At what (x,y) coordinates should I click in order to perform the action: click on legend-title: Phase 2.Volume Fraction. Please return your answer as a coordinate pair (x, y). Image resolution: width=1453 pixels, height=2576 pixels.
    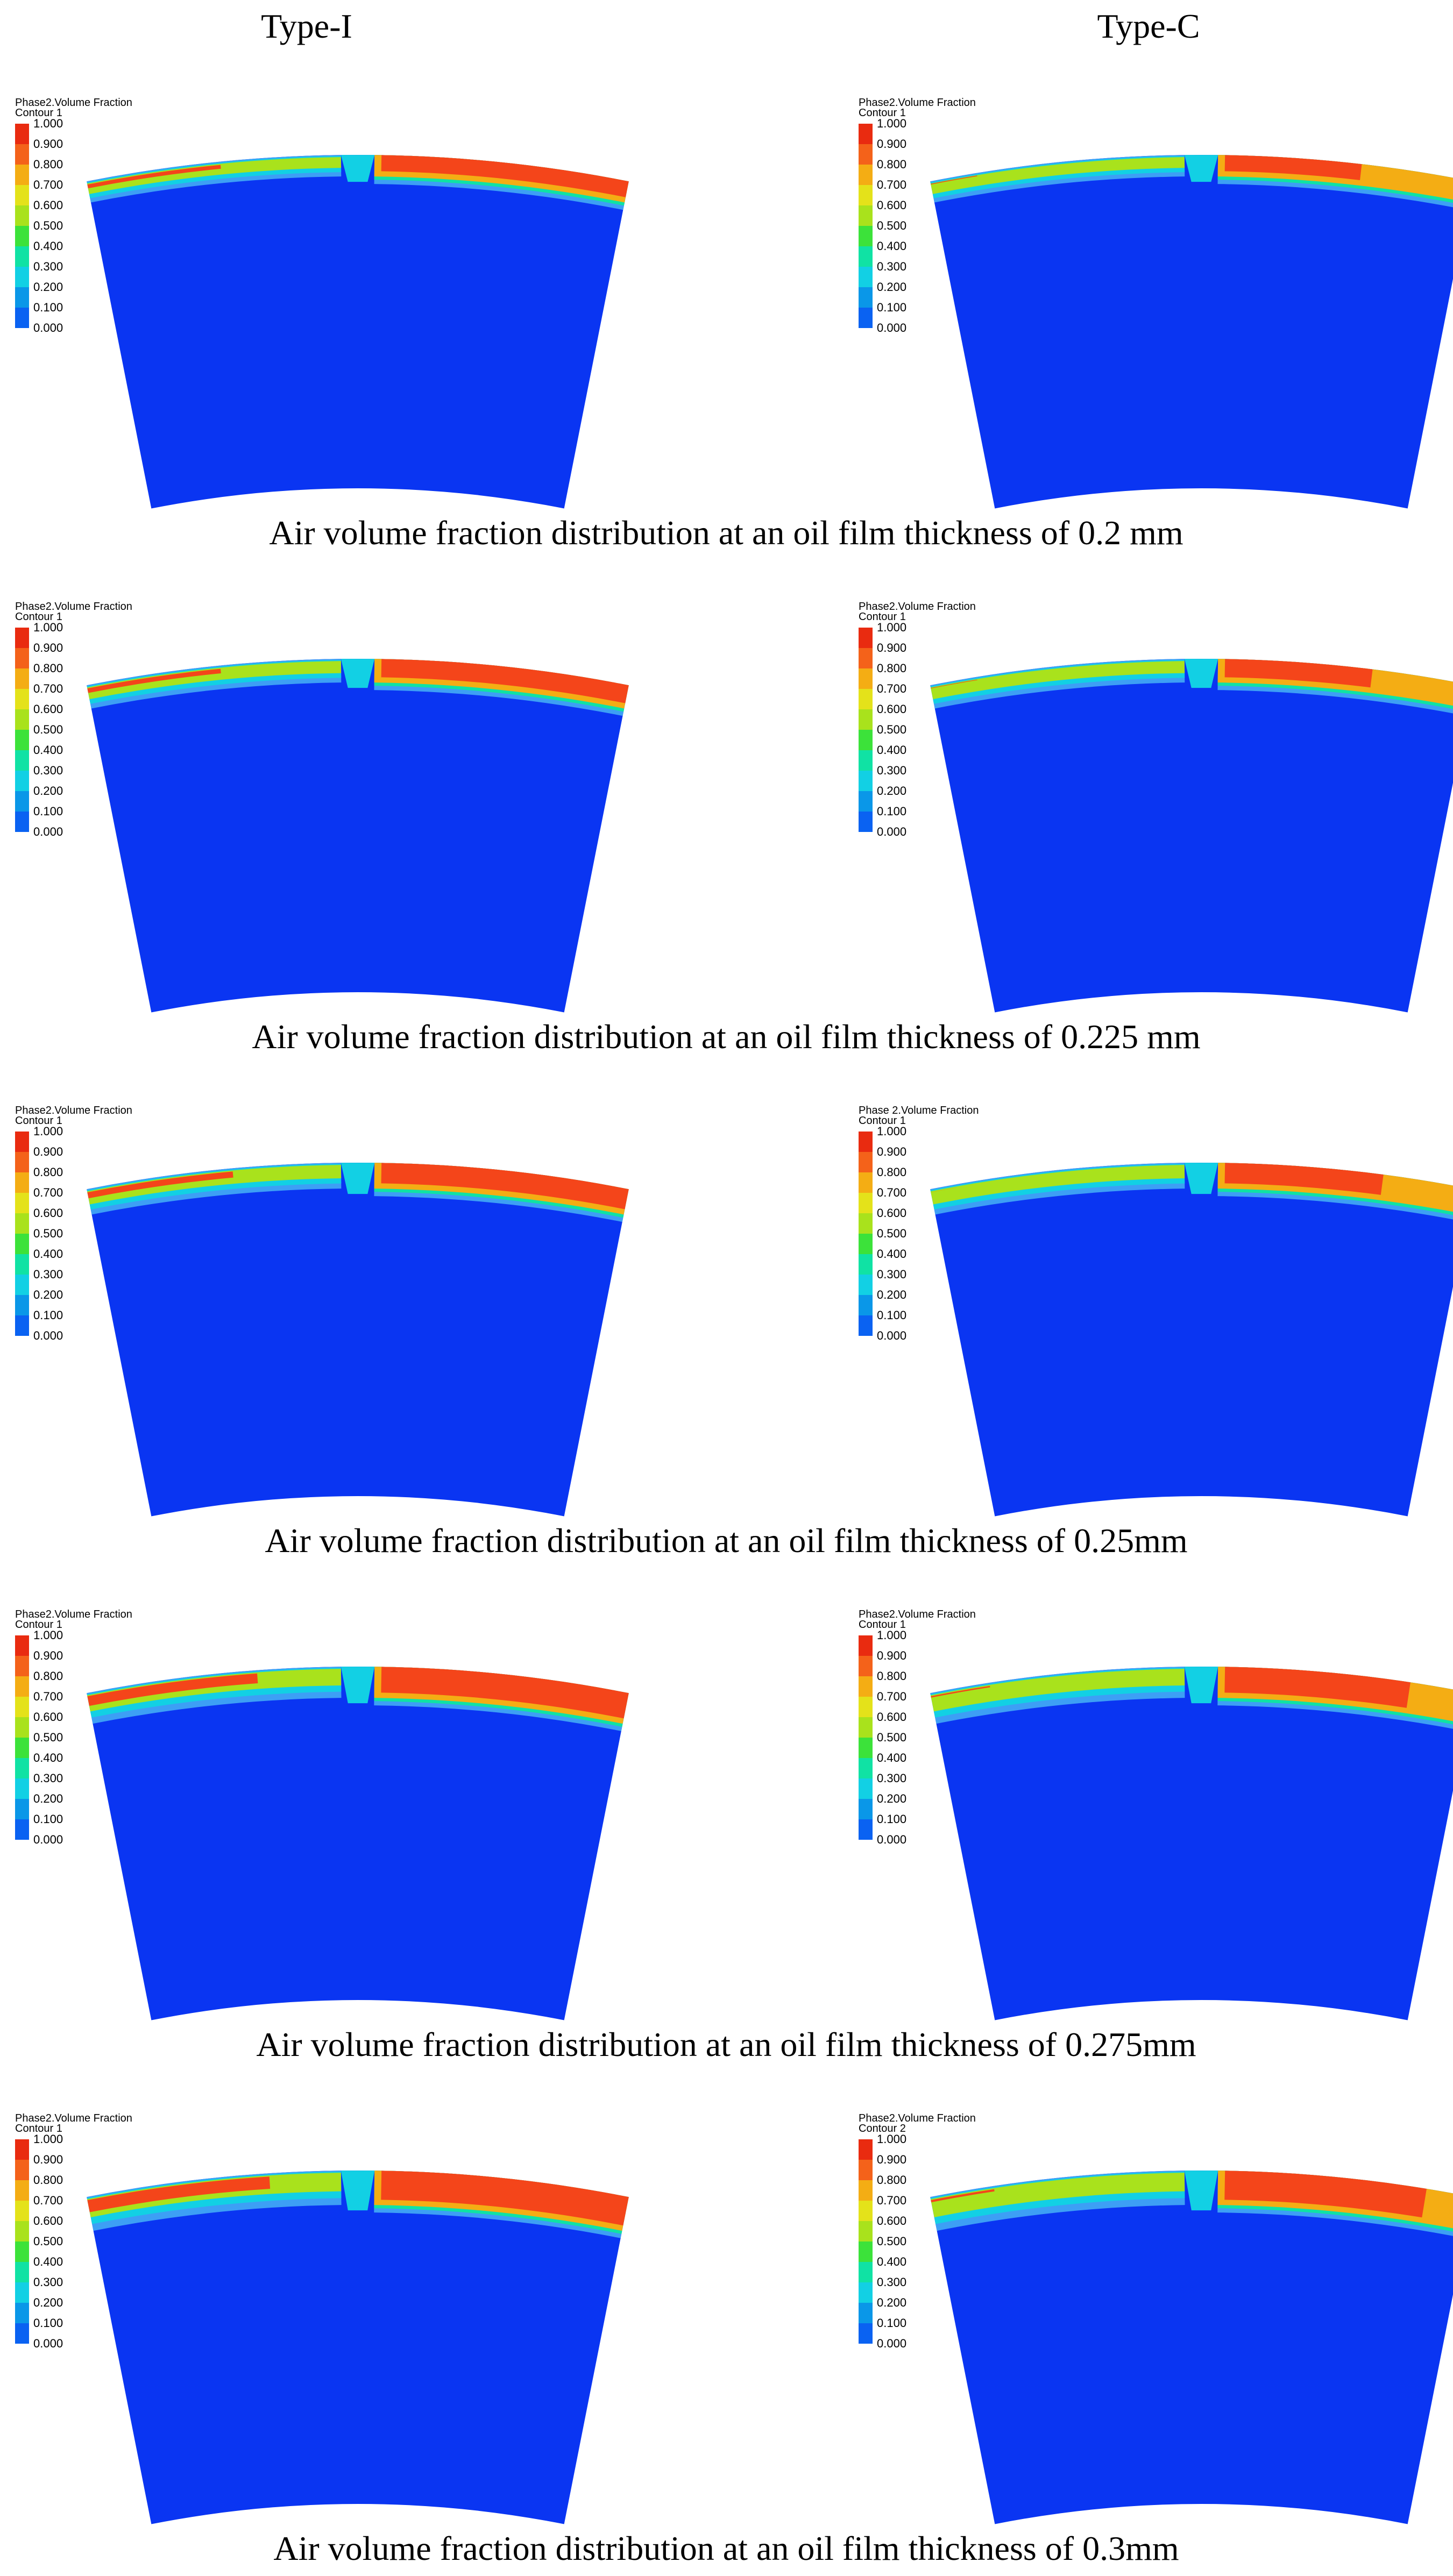
    Looking at the image, I should click on (919, 1111).